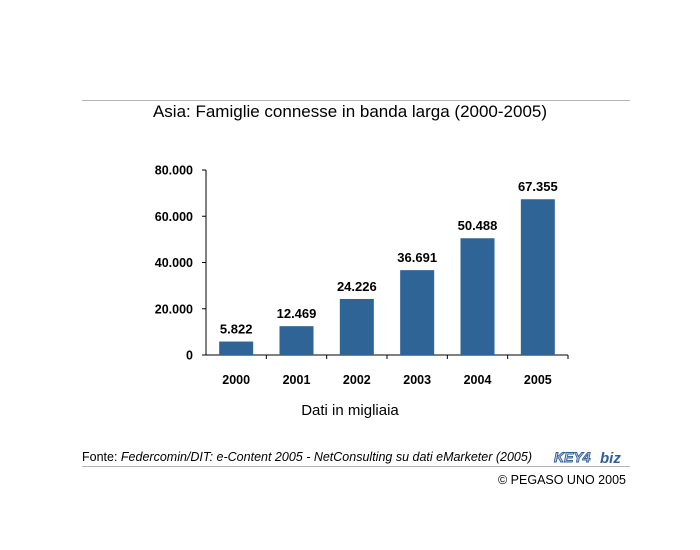 The height and width of the screenshot is (550, 700). I want to click on top-divider, so click(356, 100).